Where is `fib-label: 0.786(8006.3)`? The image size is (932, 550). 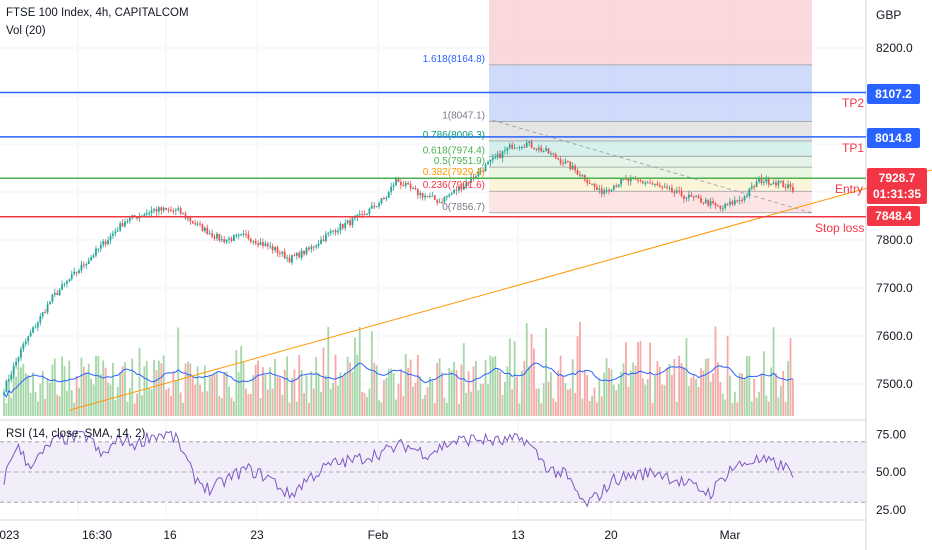
fib-label: 0.786(8006.3) is located at coordinates (454, 135).